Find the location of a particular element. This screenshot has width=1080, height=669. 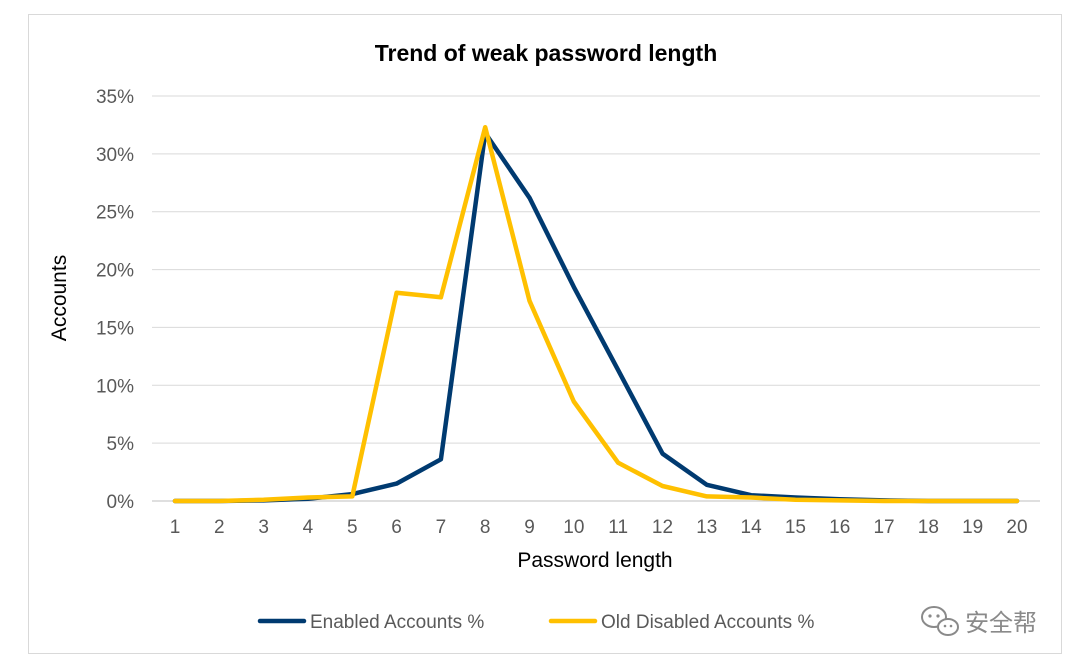

x-tick-label: 2 is located at coordinates (219, 527).